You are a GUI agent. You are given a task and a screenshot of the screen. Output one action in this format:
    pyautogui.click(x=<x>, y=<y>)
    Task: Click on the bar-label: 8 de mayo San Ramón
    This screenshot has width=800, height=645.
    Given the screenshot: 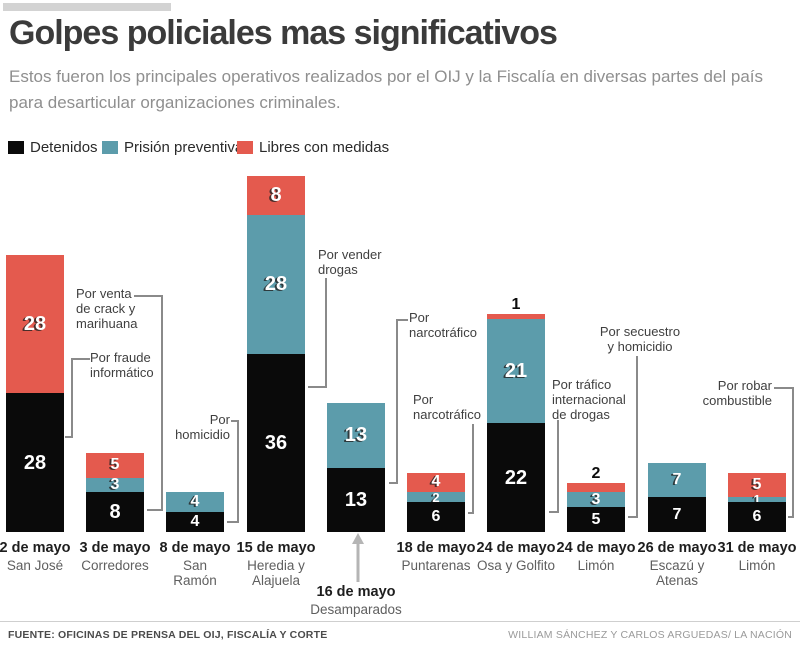 What is the action you would take?
    pyautogui.click(x=195, y=564)
    